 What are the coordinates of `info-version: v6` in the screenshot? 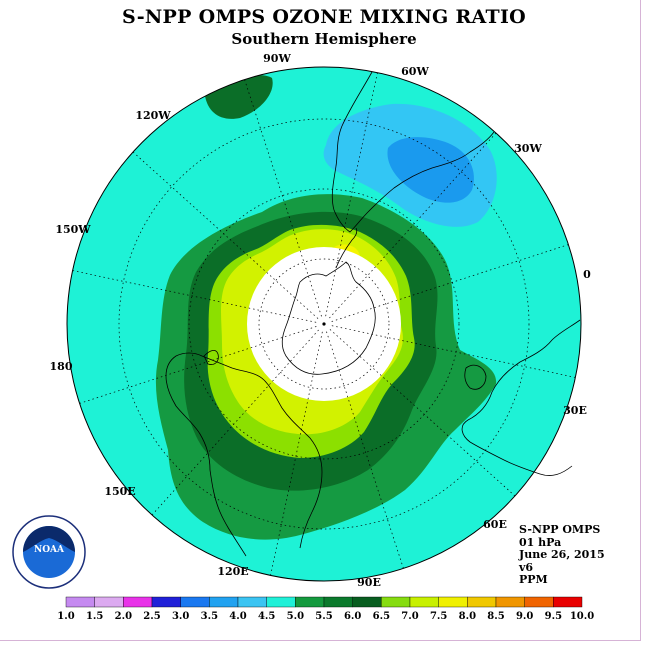 It's located at (526, 567).